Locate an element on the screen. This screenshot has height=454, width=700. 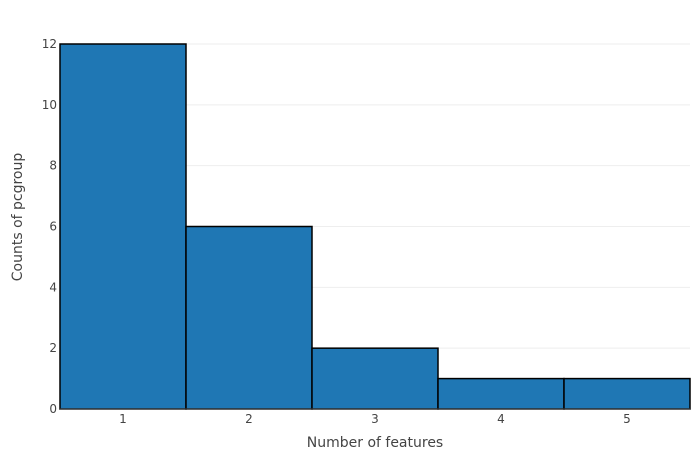
x-tick-label: 3 is located at coordinates (375, 419).